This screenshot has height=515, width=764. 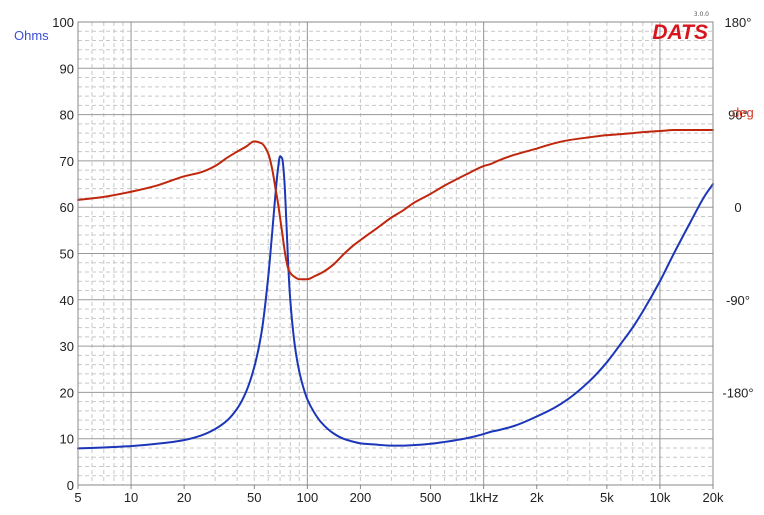 I want to click on x-tick-label: 100, so click(x=308, y=497).